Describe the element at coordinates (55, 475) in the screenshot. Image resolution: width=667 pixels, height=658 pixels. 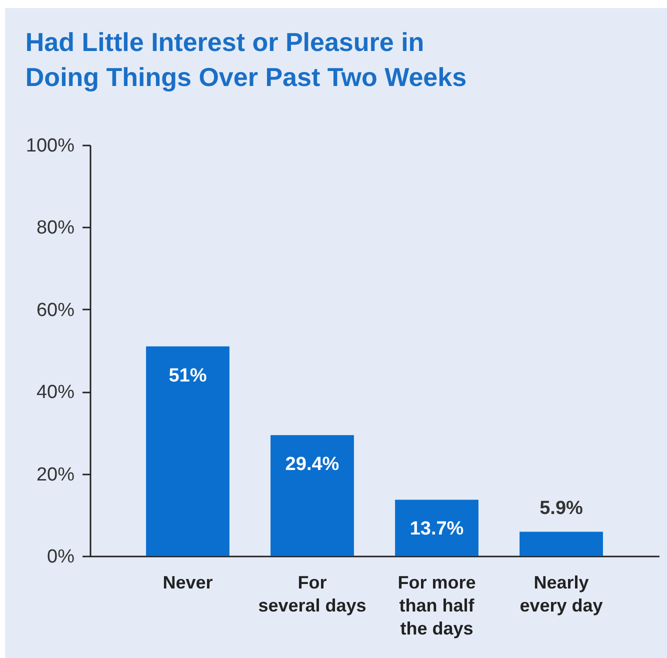
I see `y-tick-label: 20%` at that location.